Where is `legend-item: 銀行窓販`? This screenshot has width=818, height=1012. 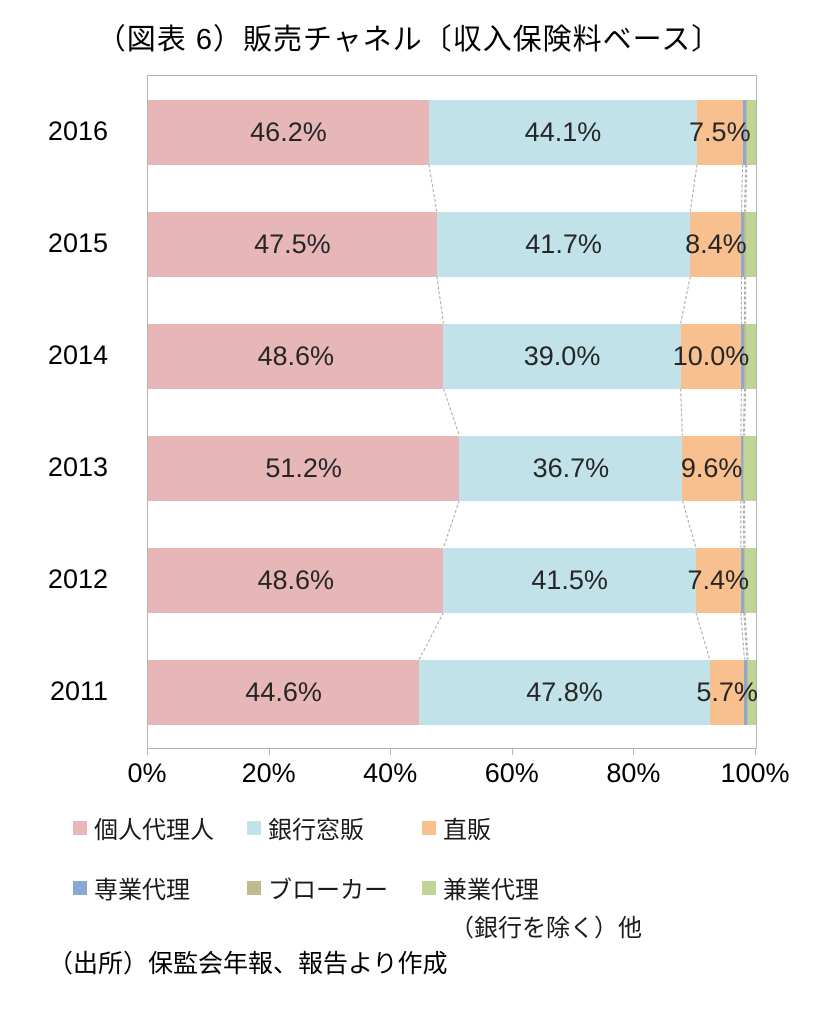
legend-item: 銀行窓販 is located at coordinates (305, 827).